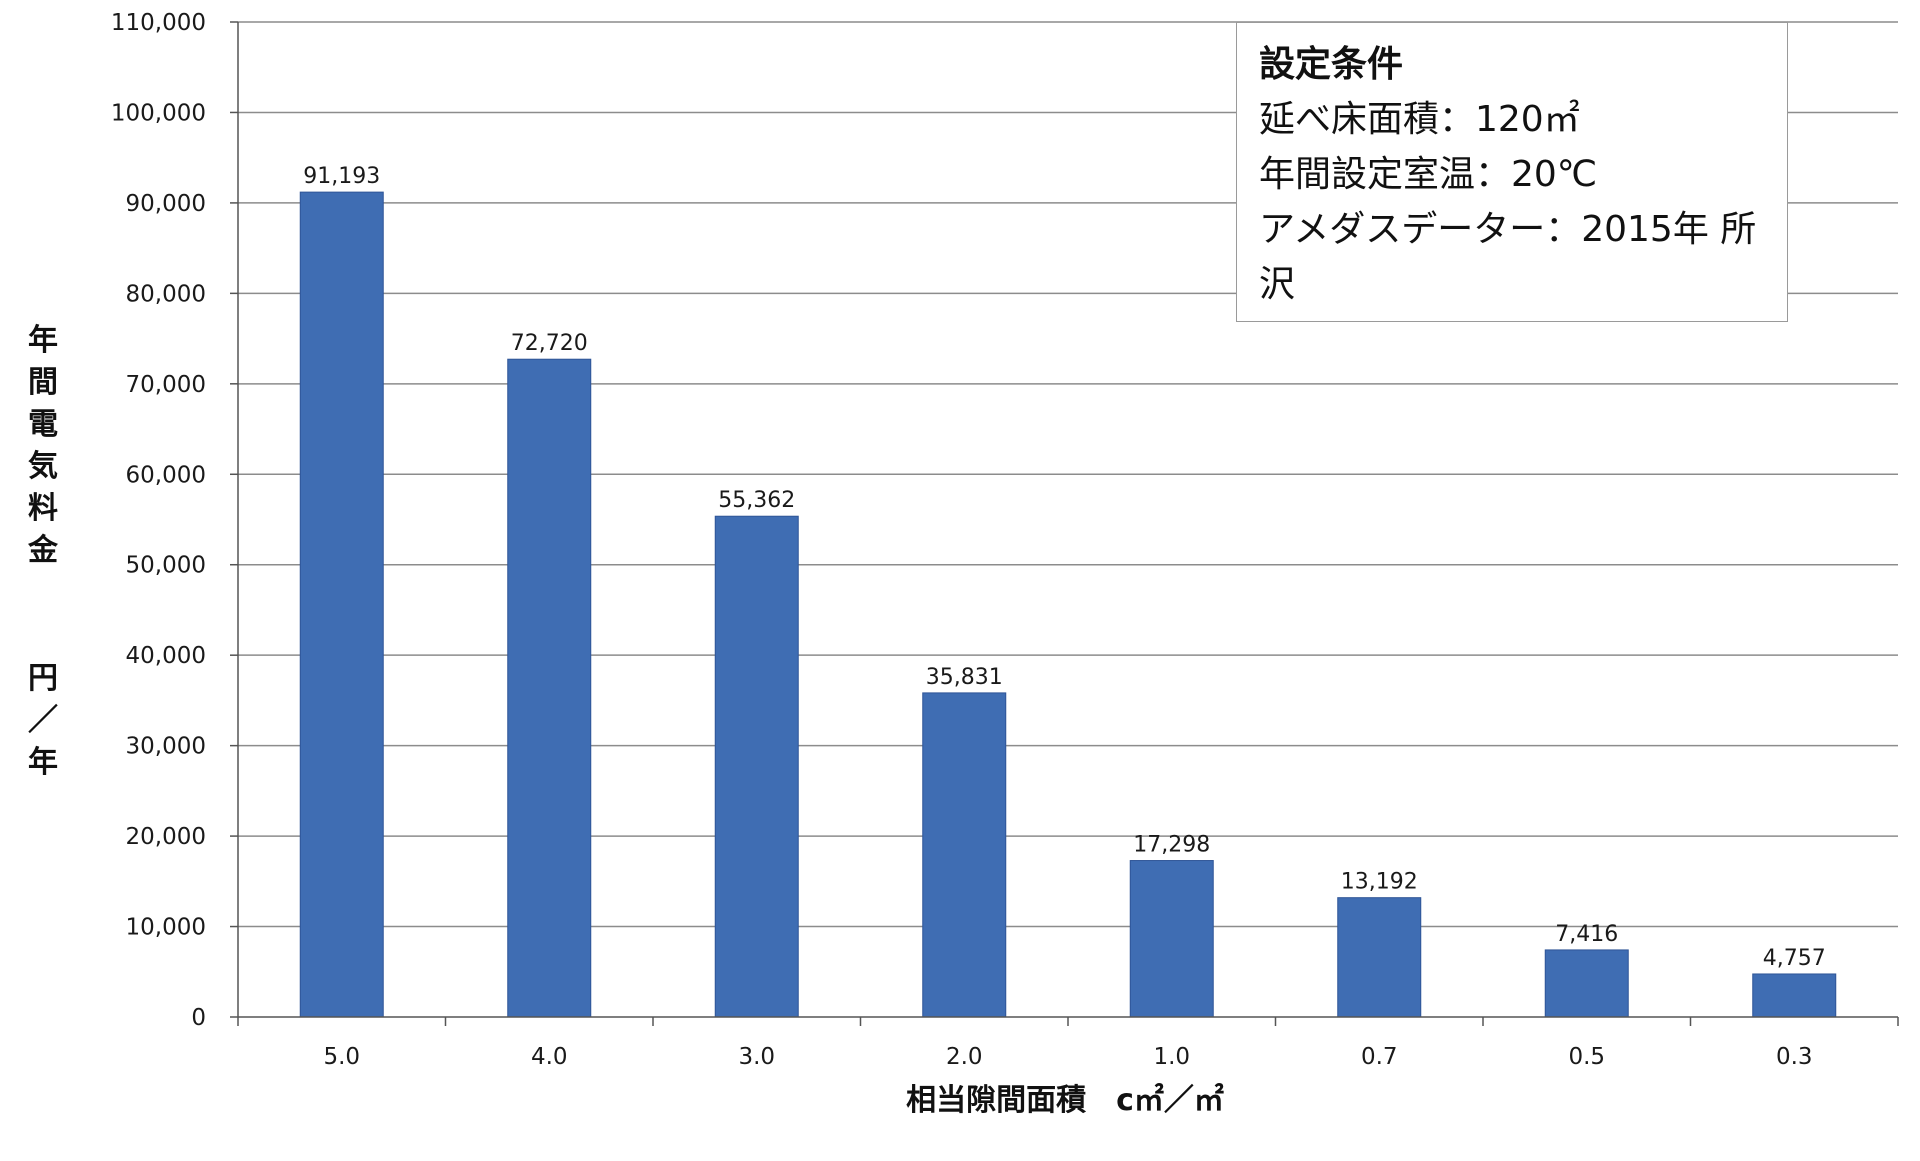 The width and height of the screenshot is (1920, 1161). I want to click on y-tick-label: 40,000, so click(166, 656).